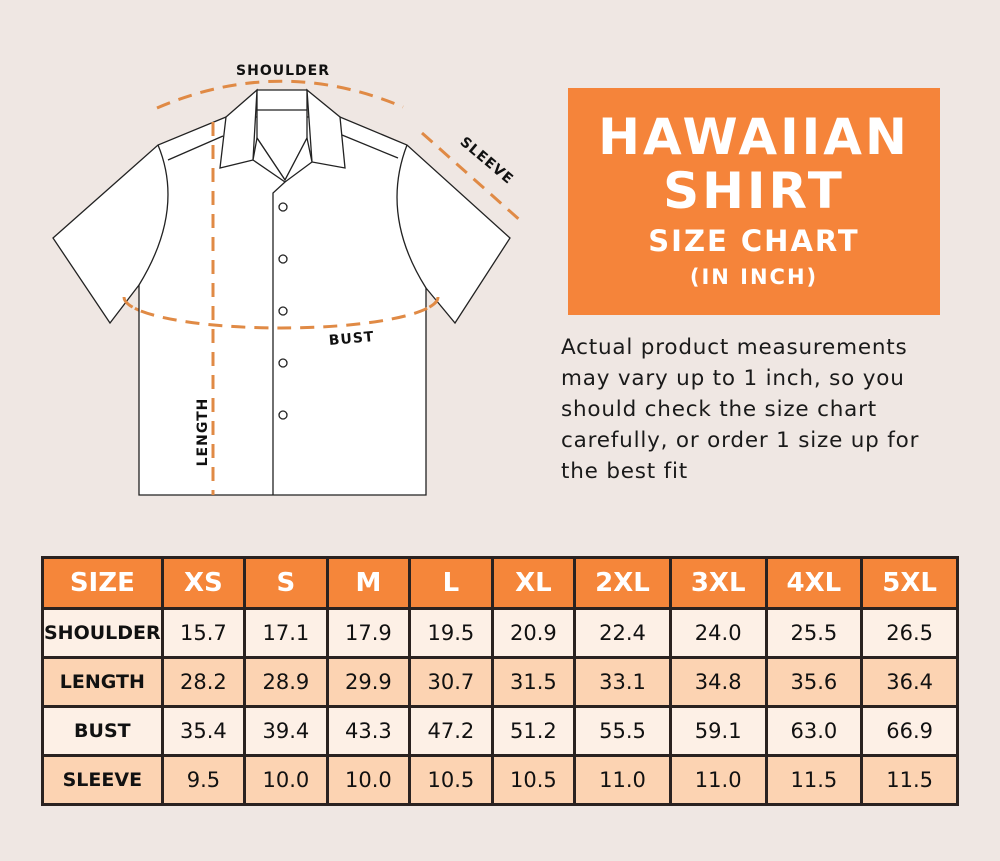 Image resolution: width=1000 pixels, height=861 pixels. What do you see at coordinates (718, 731) in the screenshot?
I see `table-cell: 59.1` at bounding box center [718, 731].